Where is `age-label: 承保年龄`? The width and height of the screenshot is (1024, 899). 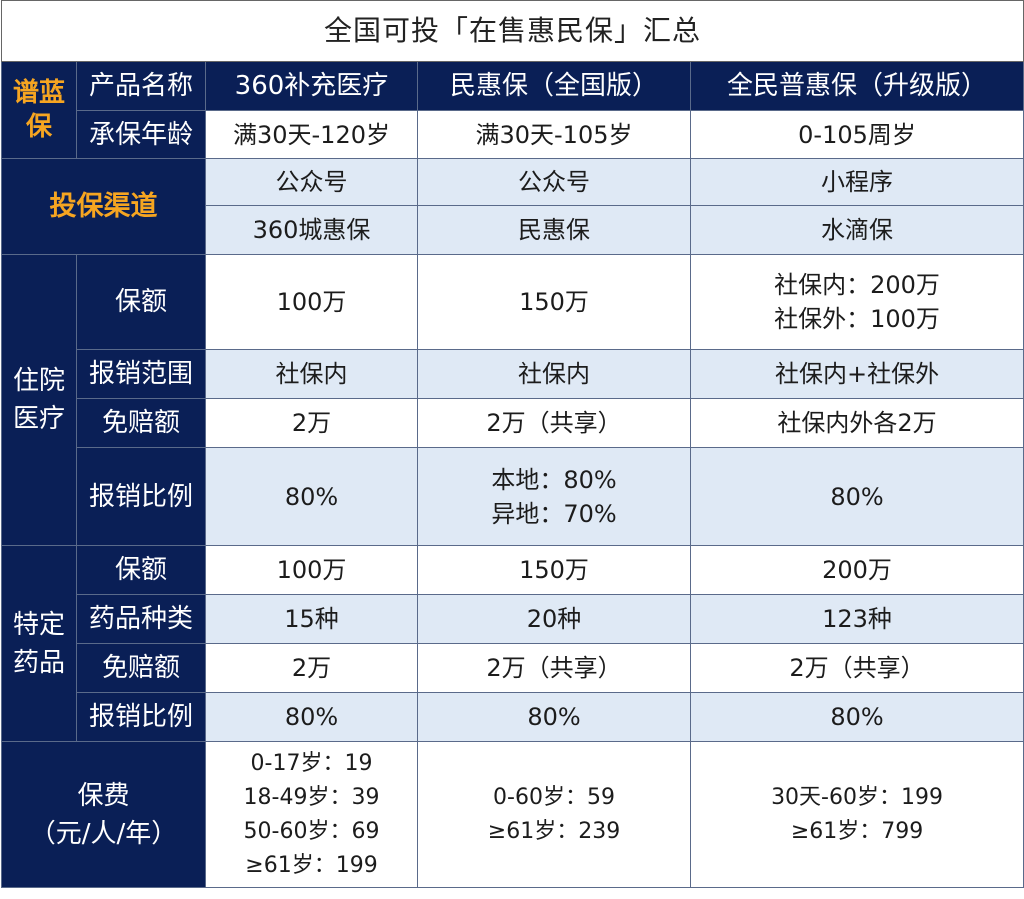
age-label: 承保年龄 is located at coordinates (141, 134).